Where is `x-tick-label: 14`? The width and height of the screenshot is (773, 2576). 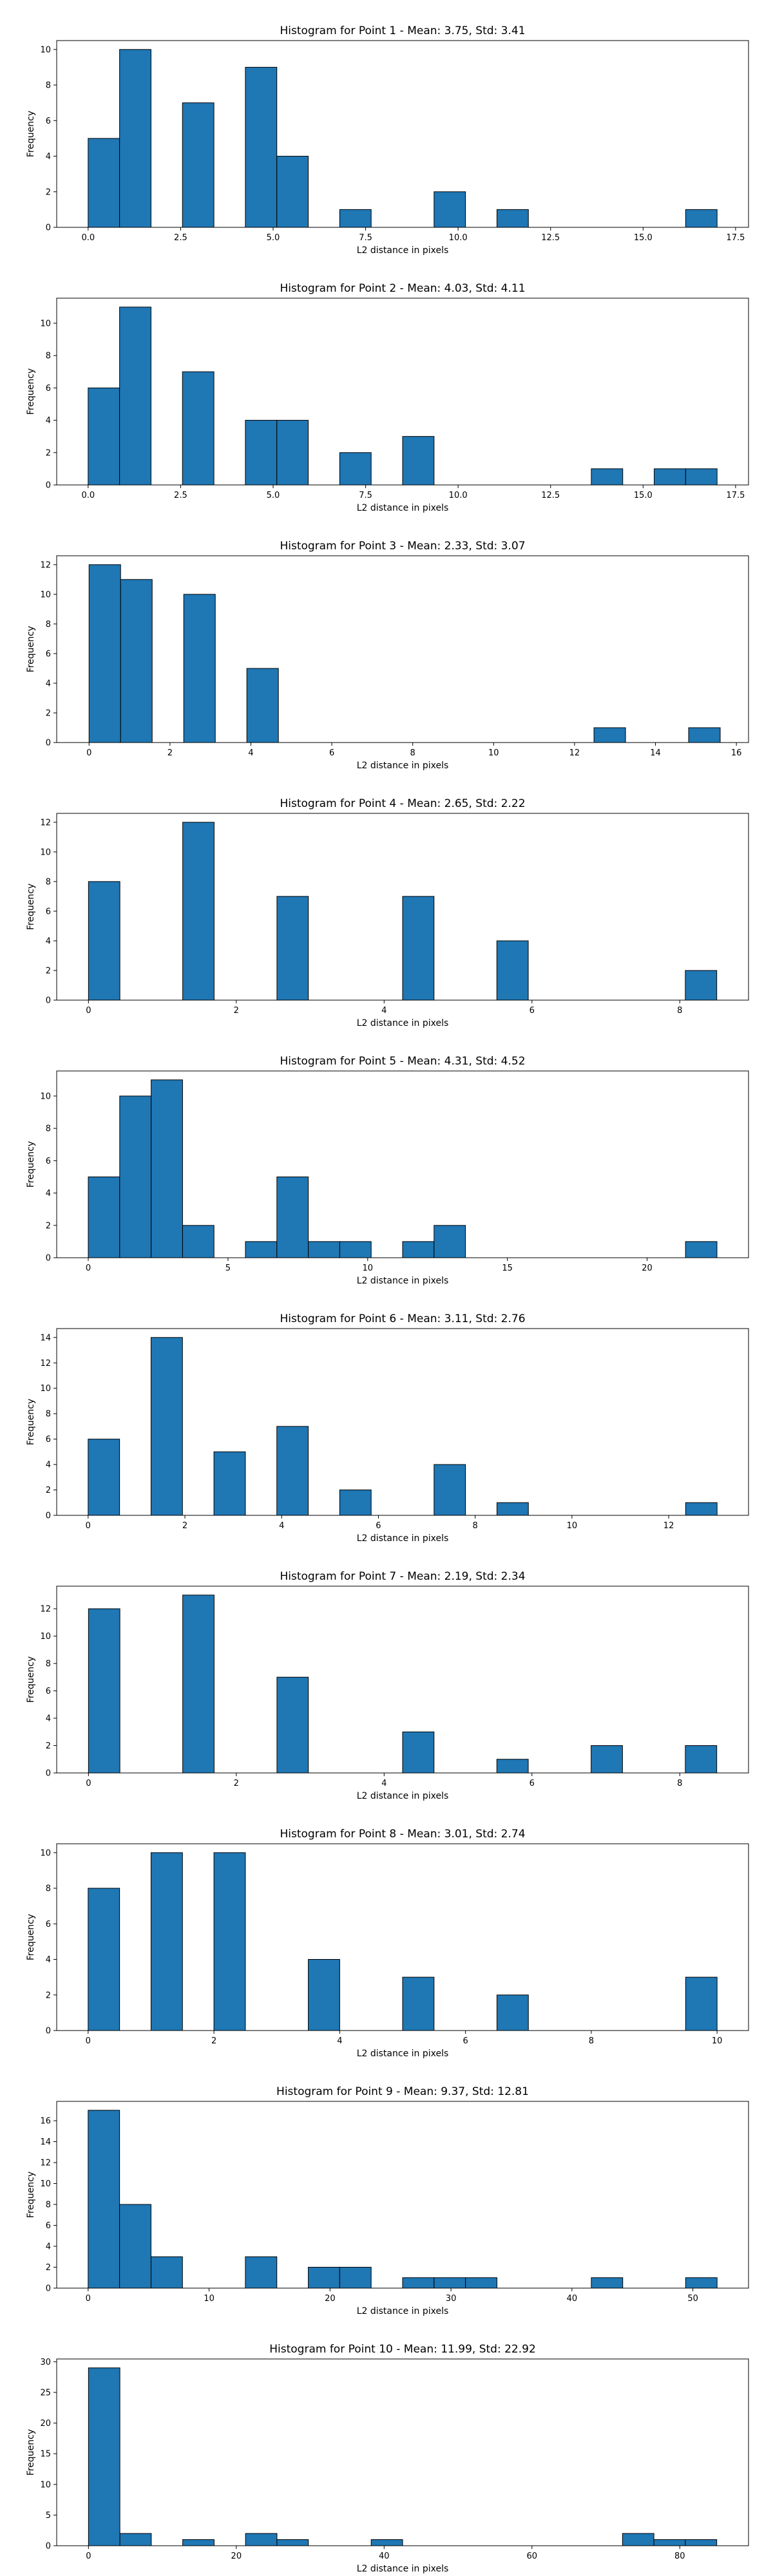 x-tick-label: 14 is located at coordinates (655, 753).